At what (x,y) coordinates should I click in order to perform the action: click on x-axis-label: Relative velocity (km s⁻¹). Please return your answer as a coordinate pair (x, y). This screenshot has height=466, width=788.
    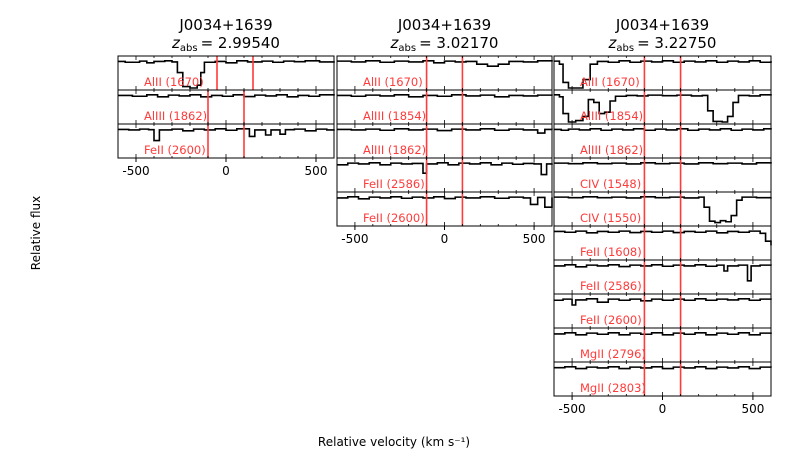
    Looking at the image, I should click on (394, 442).